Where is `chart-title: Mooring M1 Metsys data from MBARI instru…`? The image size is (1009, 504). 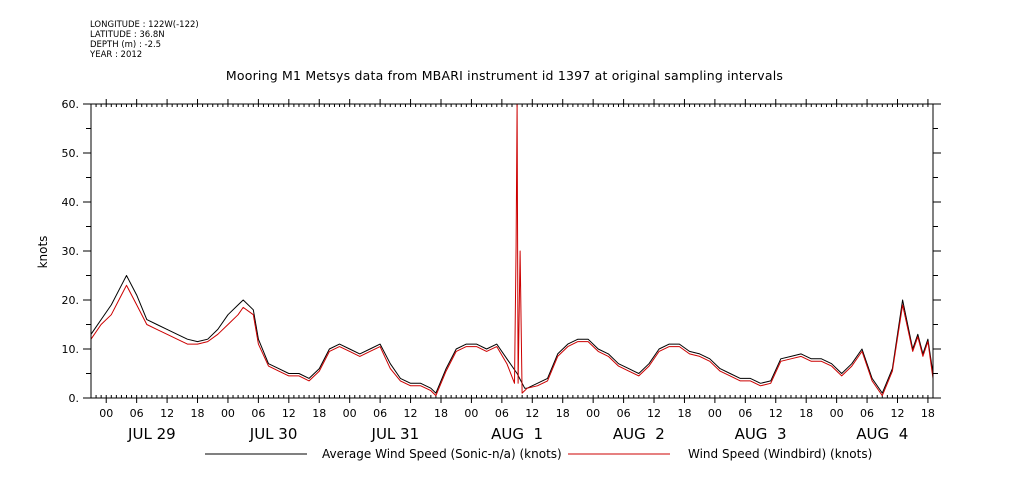 chart-title: Mooring M1 Metsys data from MBARI instru… is located at coordinates (504, 75).